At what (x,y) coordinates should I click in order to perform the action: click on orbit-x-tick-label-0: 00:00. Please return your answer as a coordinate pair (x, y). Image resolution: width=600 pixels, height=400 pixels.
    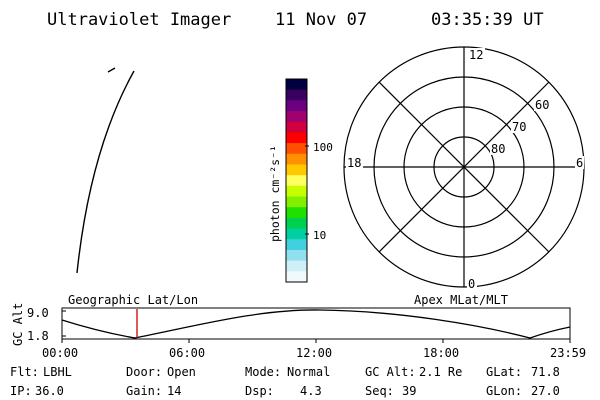
    Looking at the image, I should click on (60, 353).